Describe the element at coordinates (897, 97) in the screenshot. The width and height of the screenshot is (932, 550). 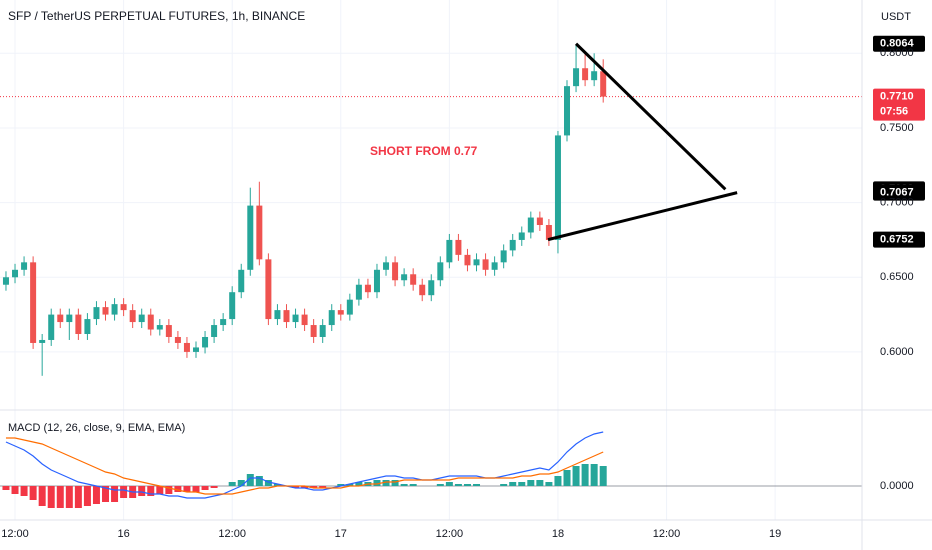
I see `last-price-label: 0.7710` at that location.